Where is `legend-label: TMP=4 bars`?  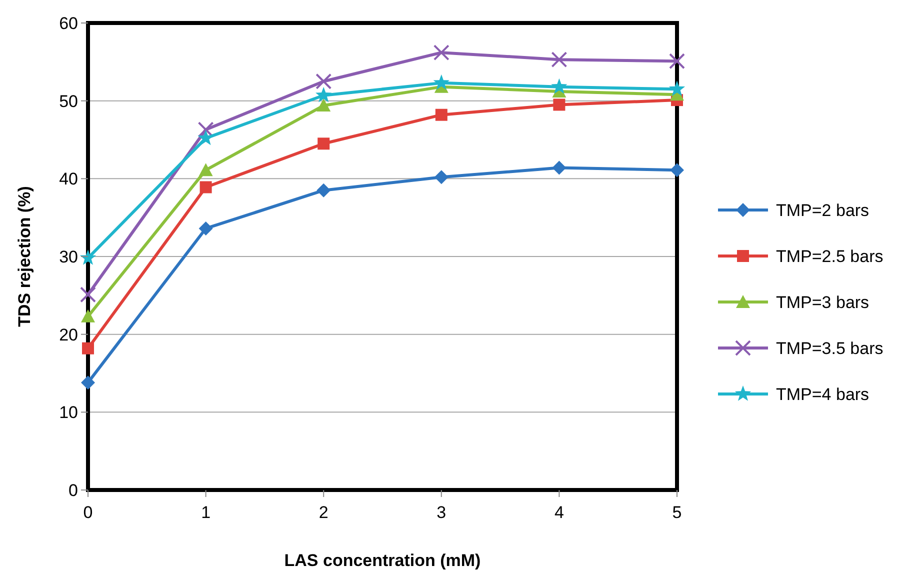
legend-label: TMP=4 bars is located at coordinates (823, 394).